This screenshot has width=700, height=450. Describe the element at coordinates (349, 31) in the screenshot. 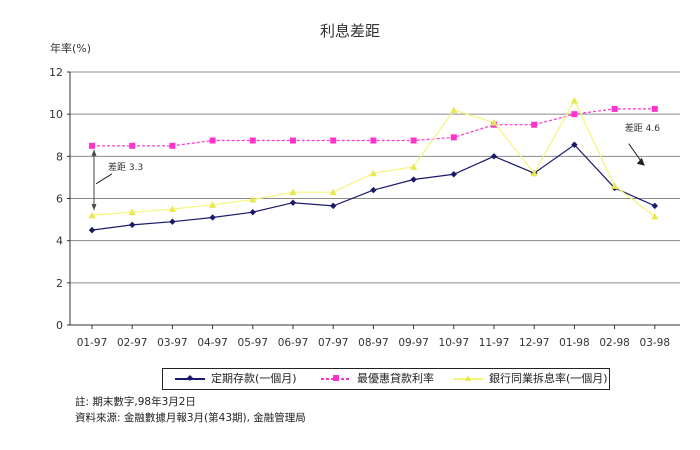

I see `chart-title: 利息差距` at that location.